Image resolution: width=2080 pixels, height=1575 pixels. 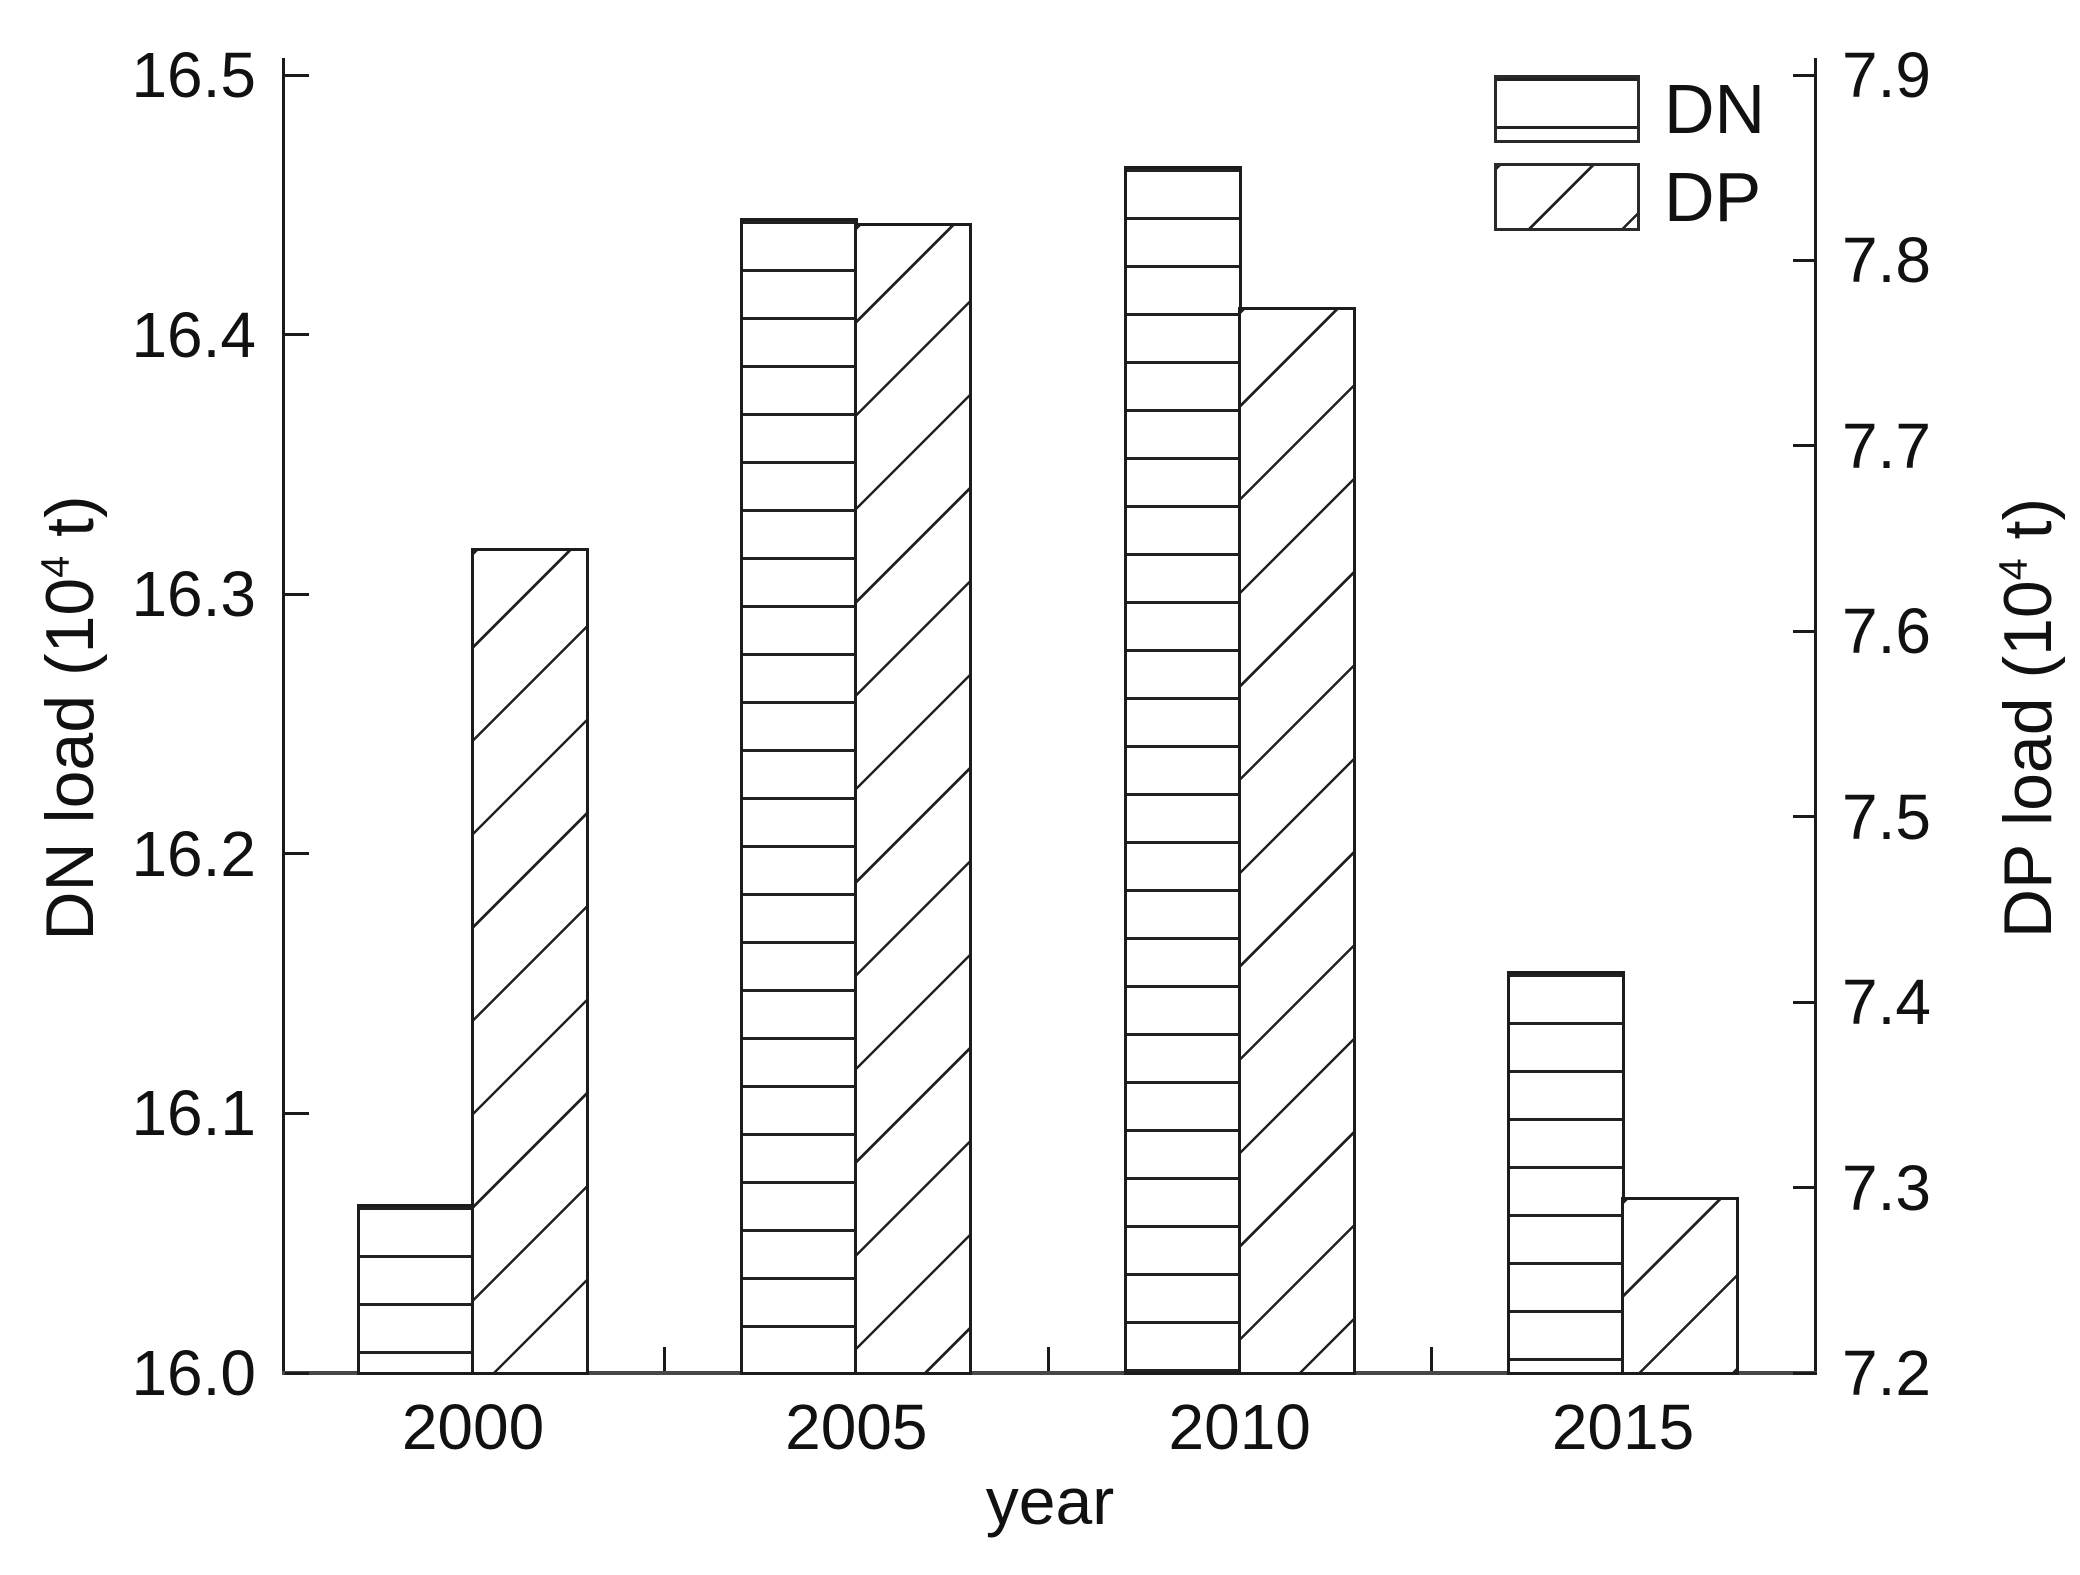 What do you see at coordinates (1886, 1002) in the screenshot?
I see `right-y-tick-label: 7.4` at bounding box center [1886, 1002].